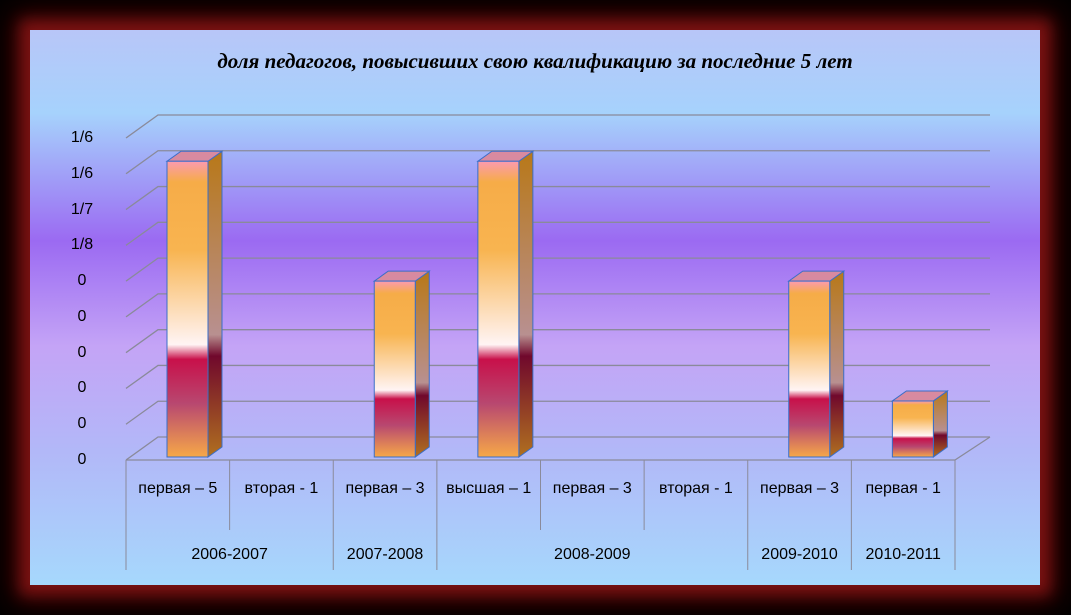 This screenshot has width=1071, height=615. What do you see at coordinates (82, 245) in the screenshot?
I see `y-tick-label: 1/8` at bounding box center [82, 245].